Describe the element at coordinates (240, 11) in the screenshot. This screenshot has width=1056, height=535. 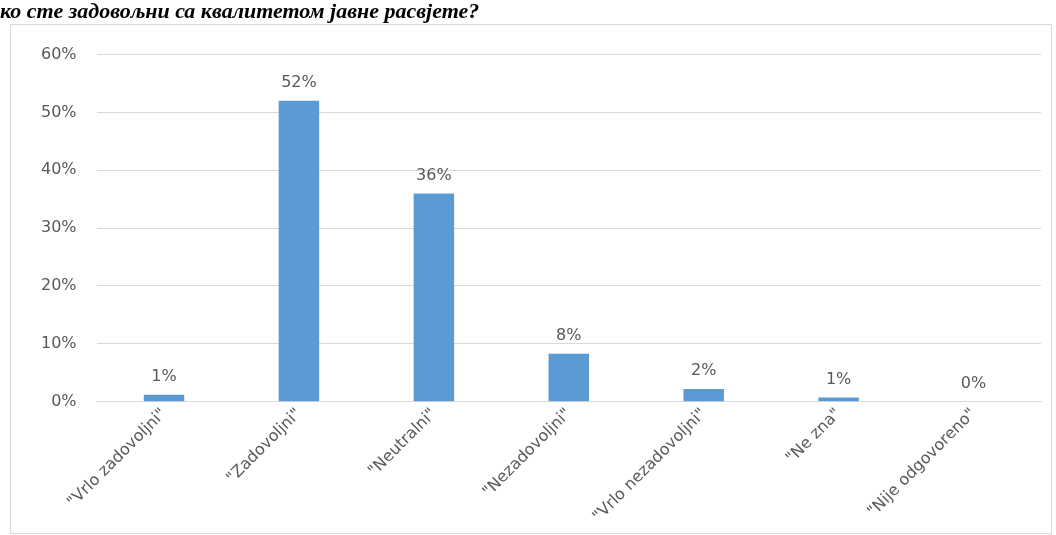
I see `chart-title: ко сте задовољни са квалитетом јавне расвјете?` at that location.